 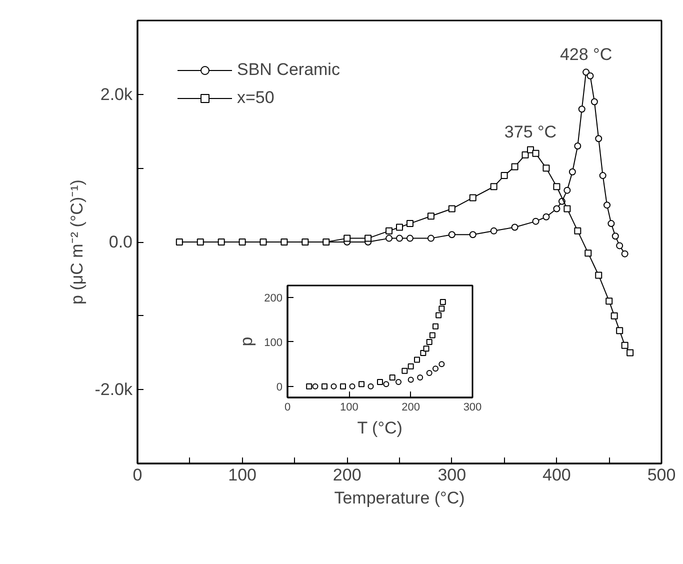 What do you see at coordinates (116, 94) in the screenshot?
I see `y-tick-label: 2.0k` at bounding box center [116, 94].